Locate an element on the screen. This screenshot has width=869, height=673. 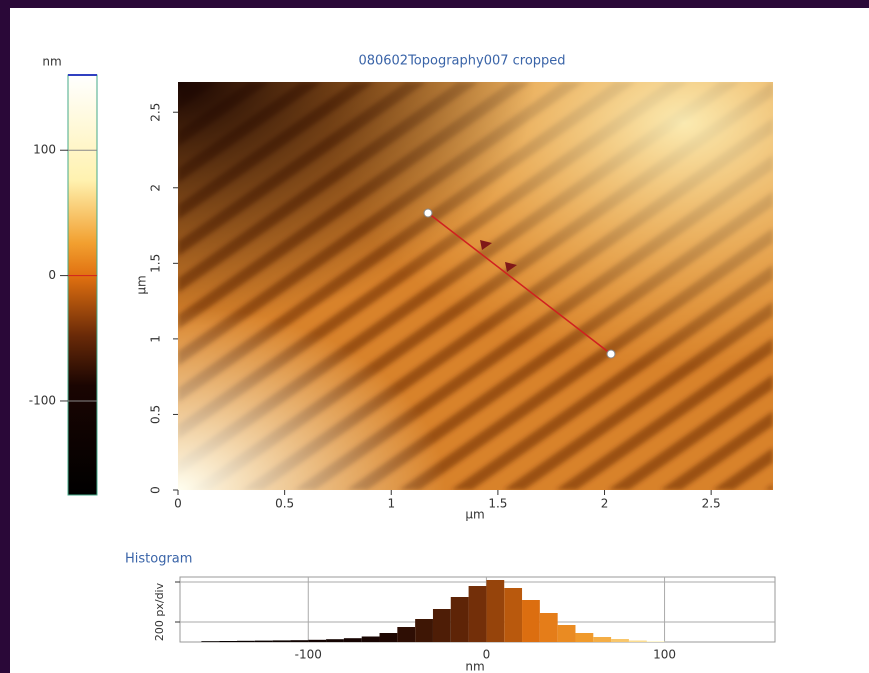
colorbar-tick-label: 0 is located at coordinates (52, 275).